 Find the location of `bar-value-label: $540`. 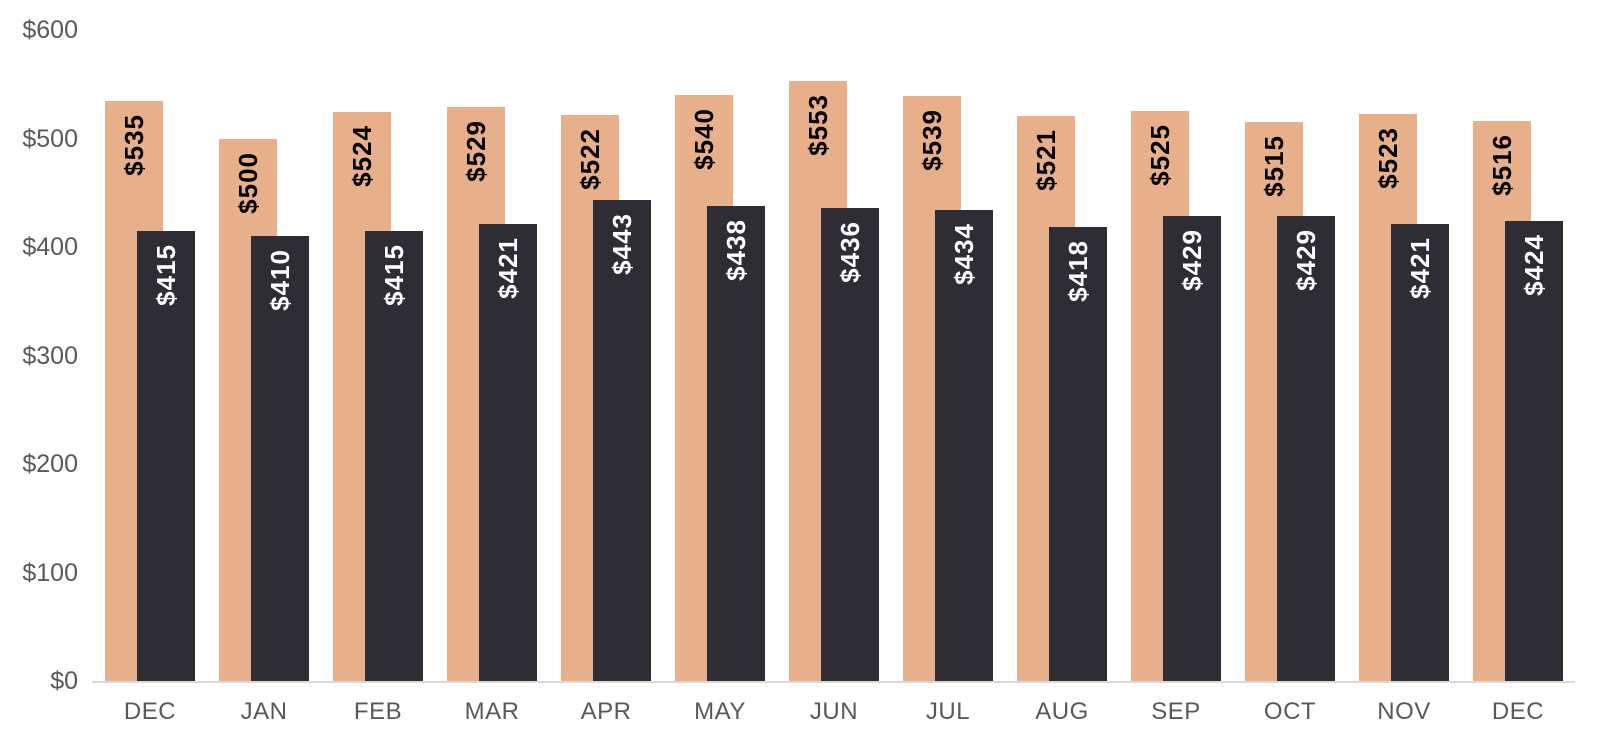

bar-value-label: $540 is located at coordinates (704, 139).